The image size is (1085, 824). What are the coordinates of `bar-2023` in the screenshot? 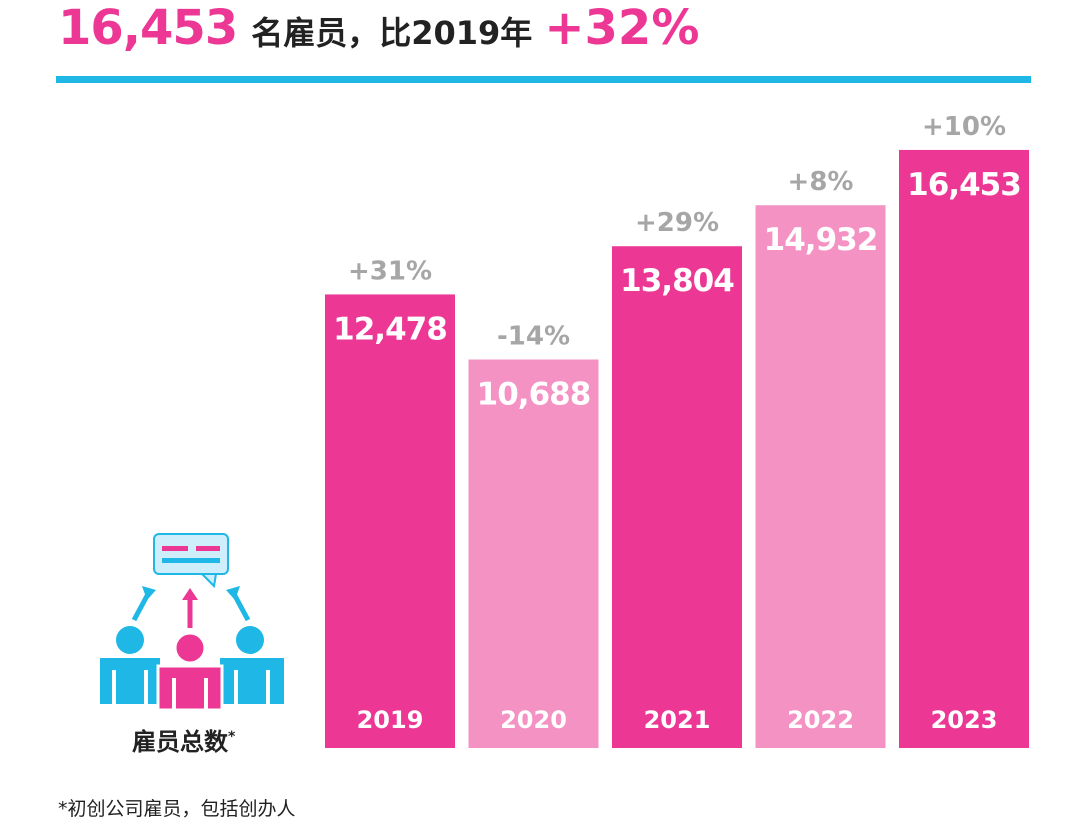 It's located at (964, 448).